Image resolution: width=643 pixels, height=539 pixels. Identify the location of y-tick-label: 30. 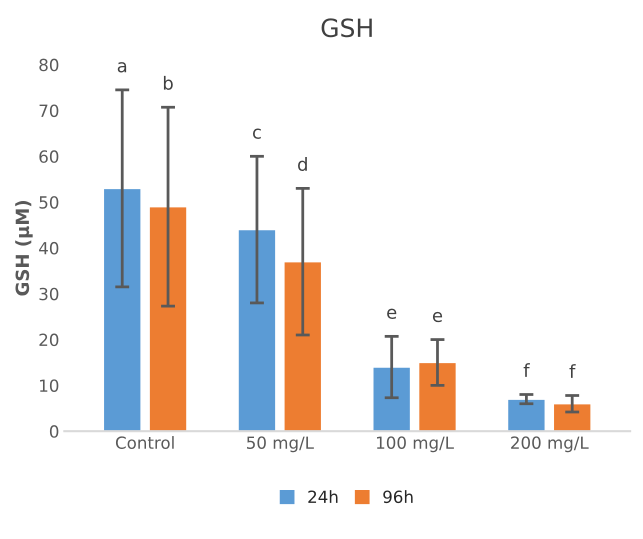
(49, 294).